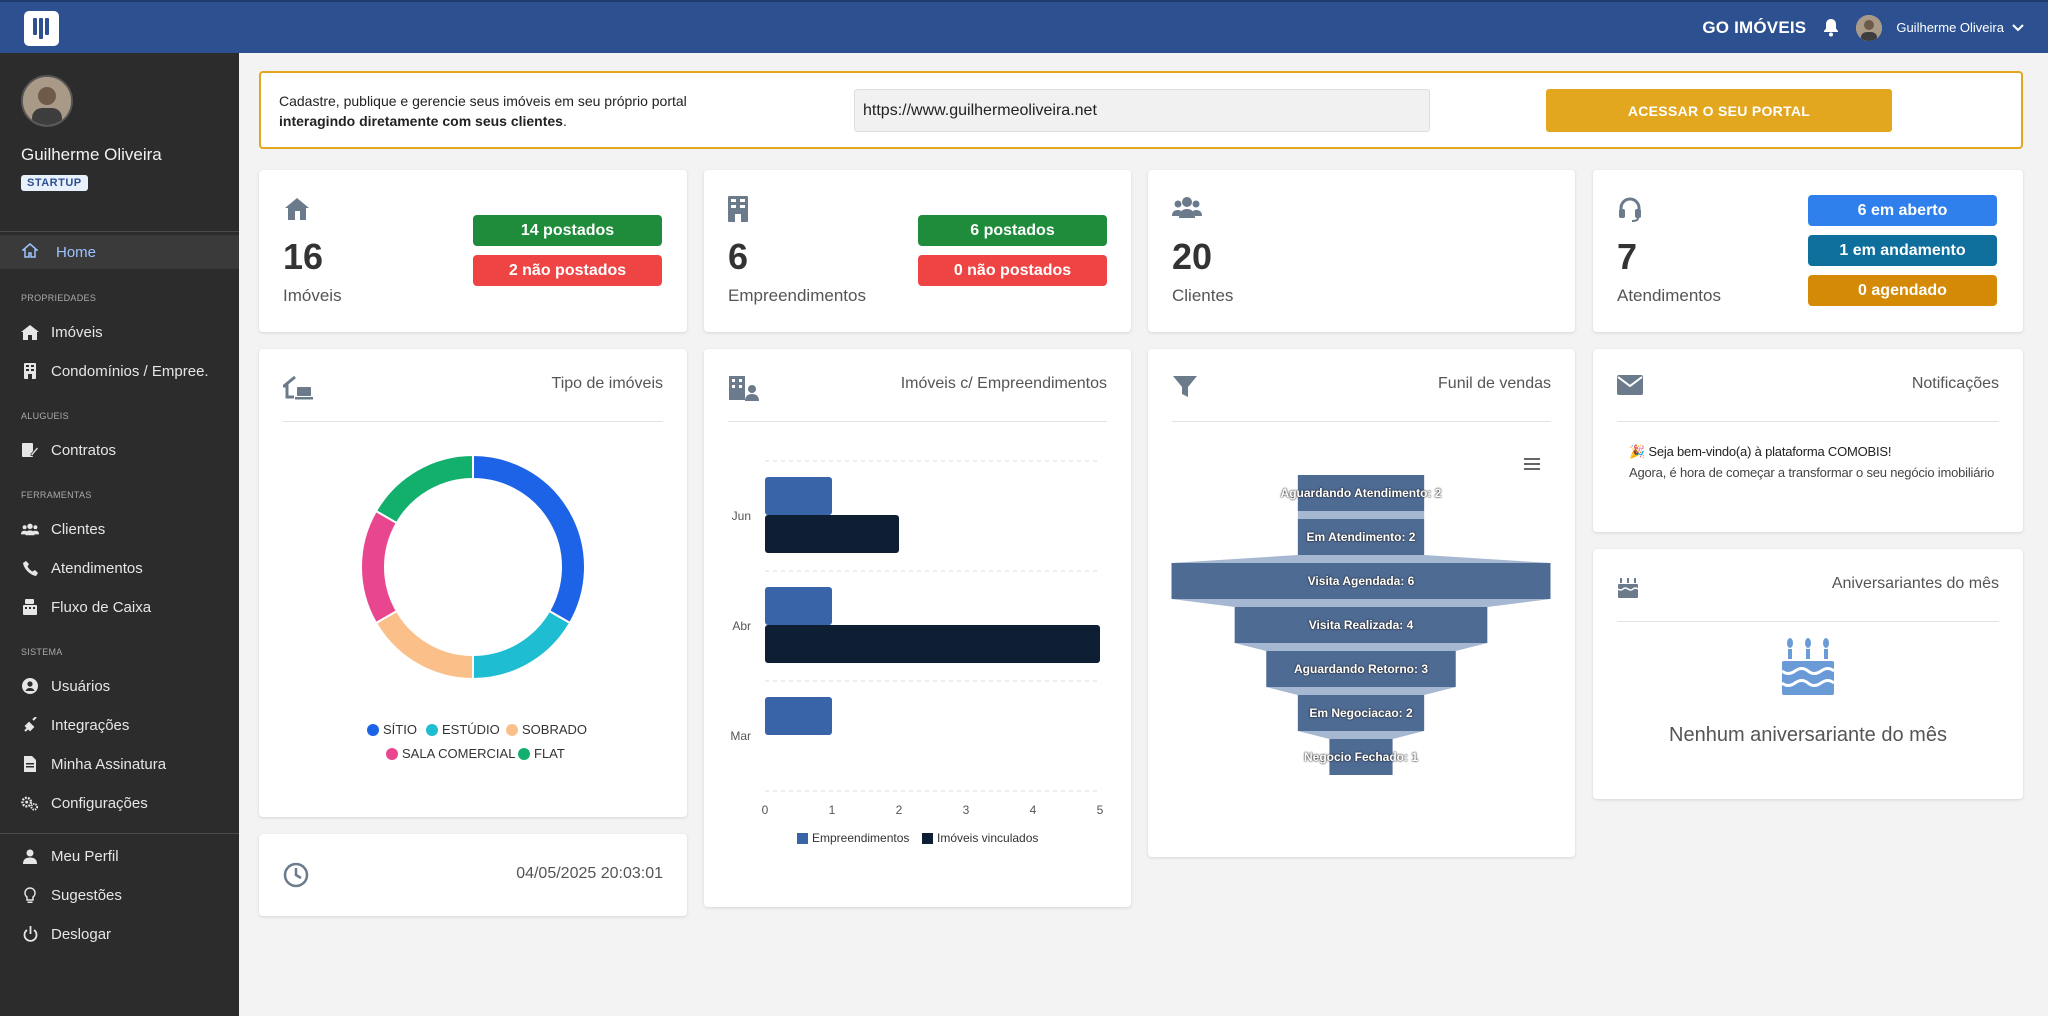 The image size is (2048, 1016). Describe the element at coordinates (86, 607) in the screenshot. I see `sidebar-item-fluxo: Fluxo de Caixa` at that location.